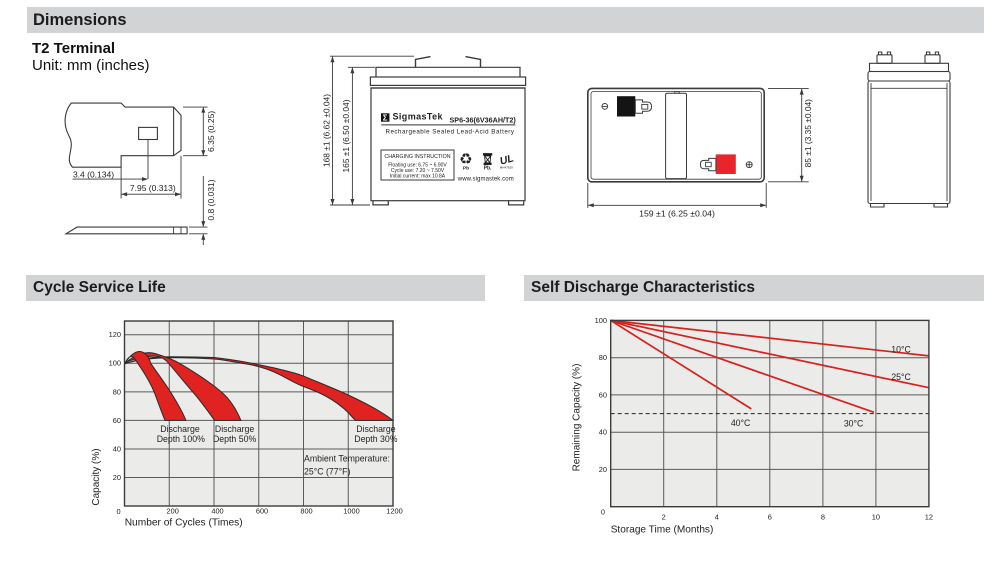 The width and height of the screenshot is (1000, 575). Describe the element at coordinates (417, 165) in the screenshot. I see `svg-text: Floating use: 6.75 ~ 6.90V` at that location.